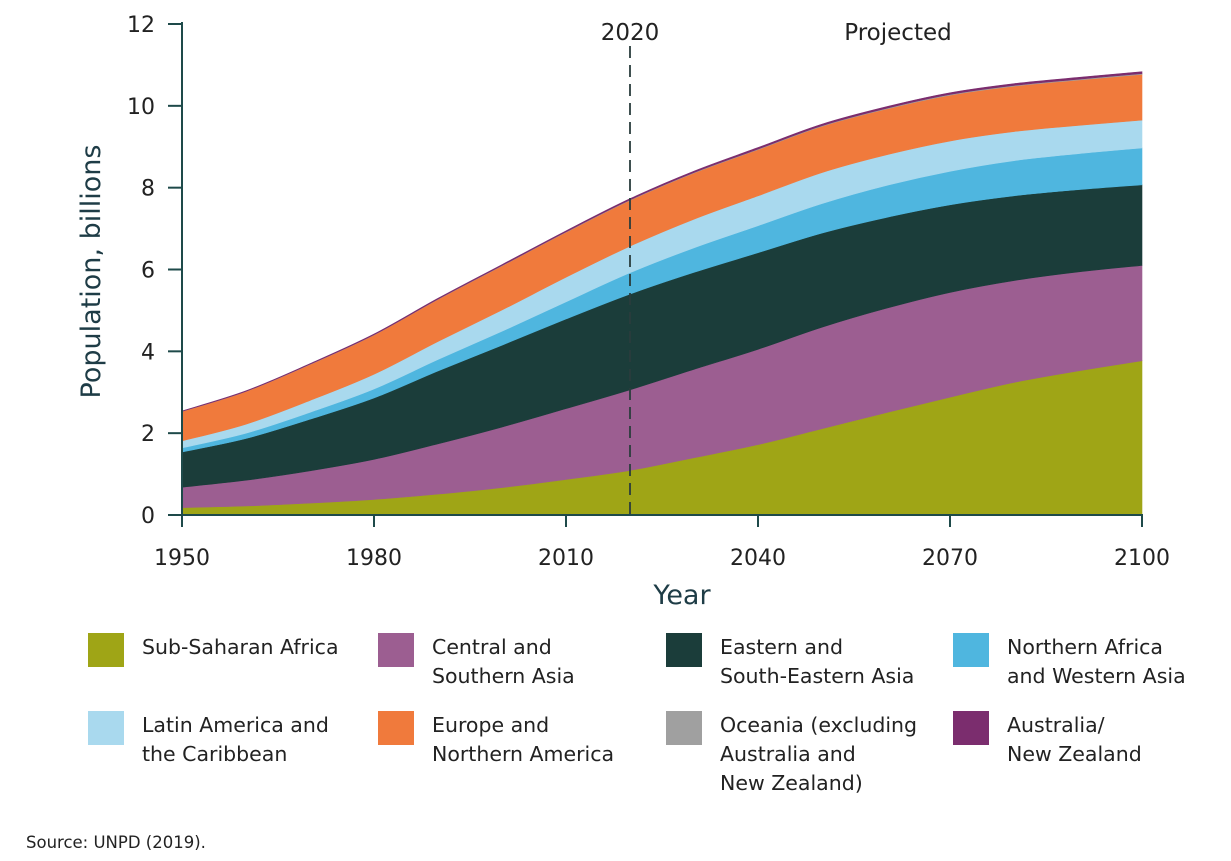 The width and height of the screenshot is (1231, 861). I want to click on y-tick-label: 0, so click(148, 516).